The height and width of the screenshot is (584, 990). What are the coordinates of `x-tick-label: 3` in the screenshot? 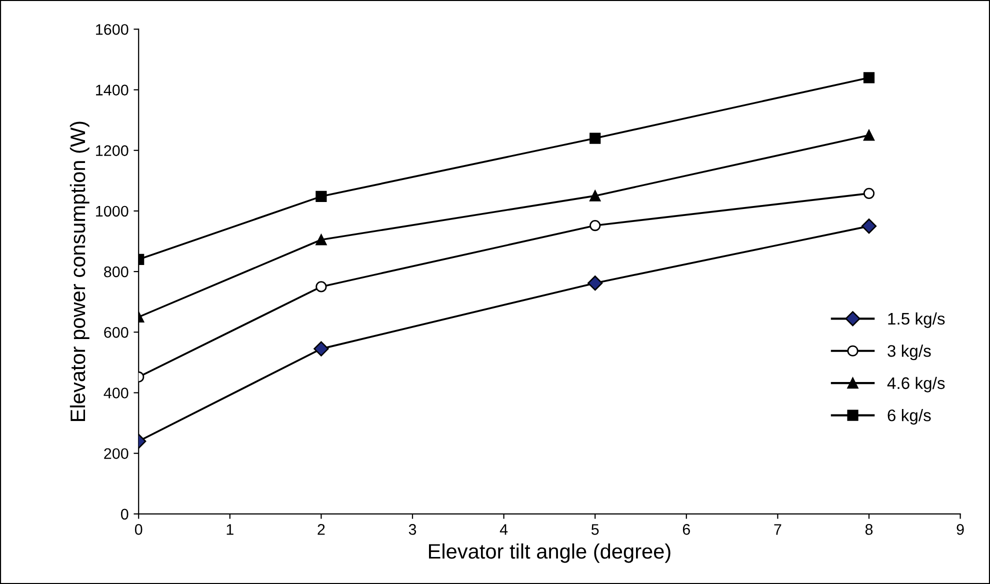 It's located at (412, 529).